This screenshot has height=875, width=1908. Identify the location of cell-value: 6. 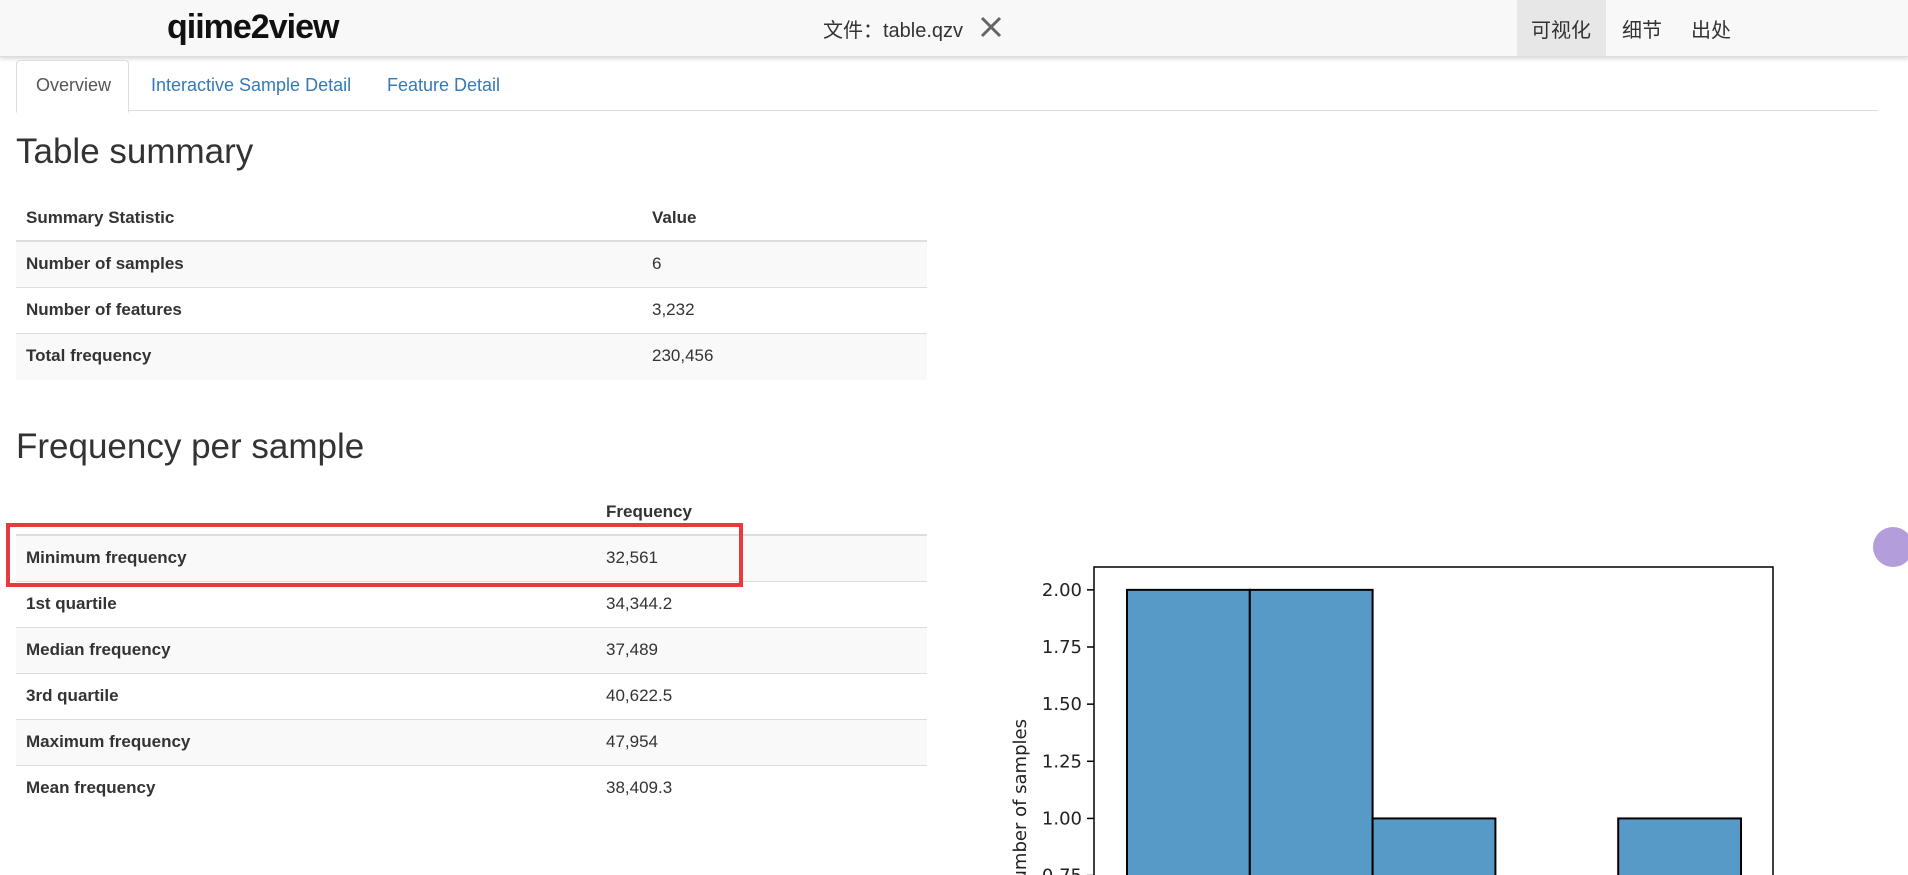
(657, 263).